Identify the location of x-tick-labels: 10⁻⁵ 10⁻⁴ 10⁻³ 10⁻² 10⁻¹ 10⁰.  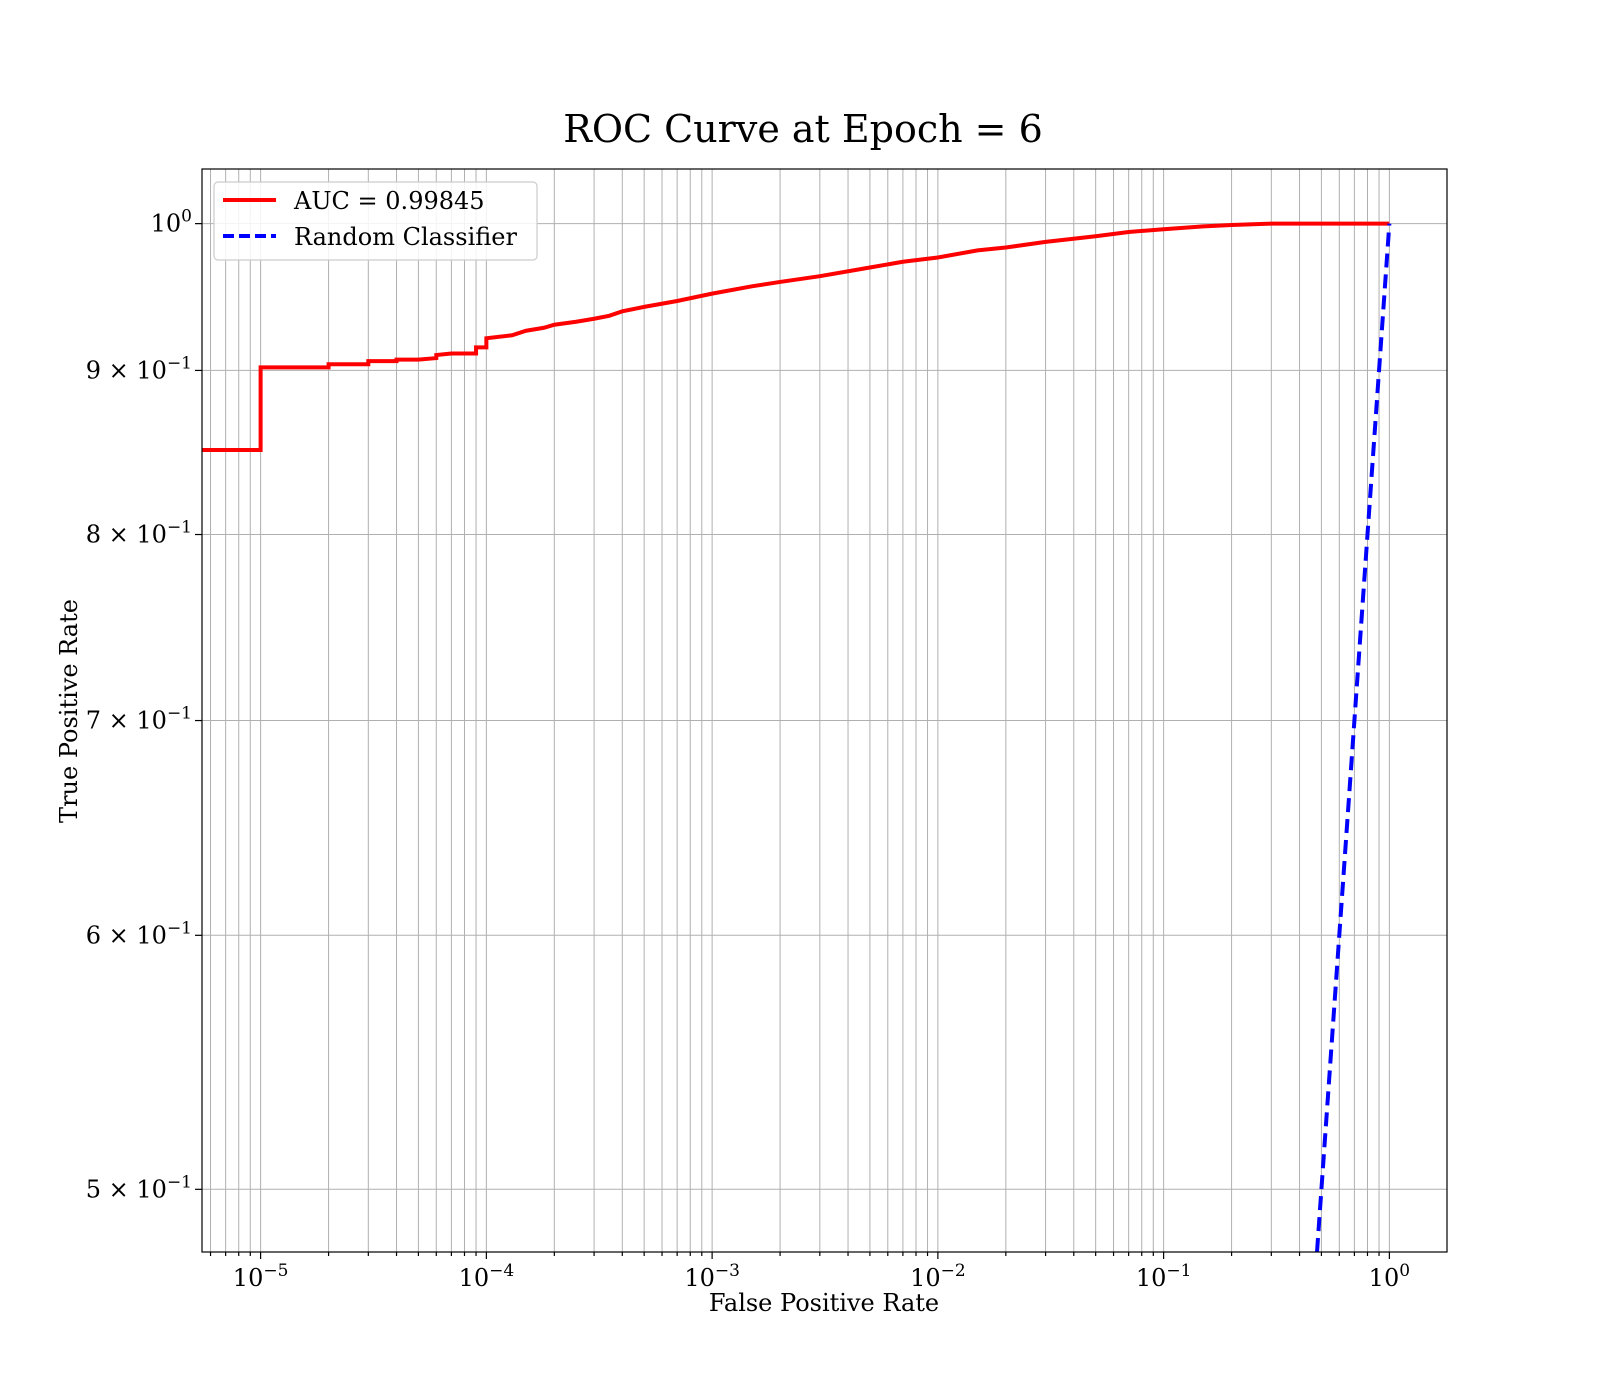
(821, 1276).